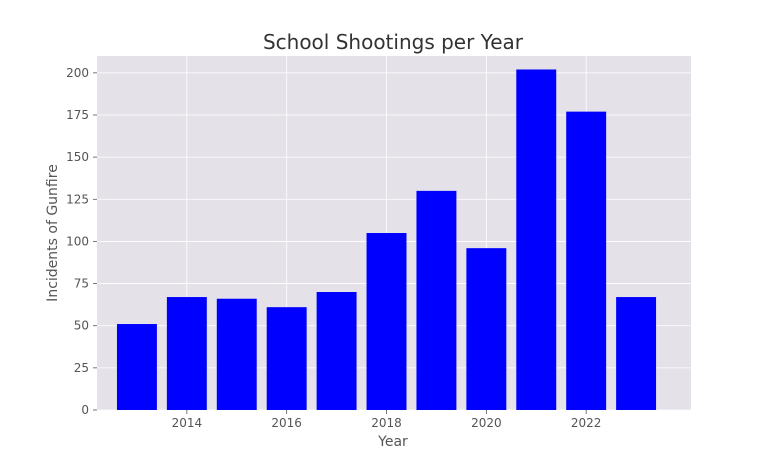 The image size is (768, 461). What do you see at coordinates (636, 353) in the screenshot?
I see `bar-2023` at bounding box center [636, 353].